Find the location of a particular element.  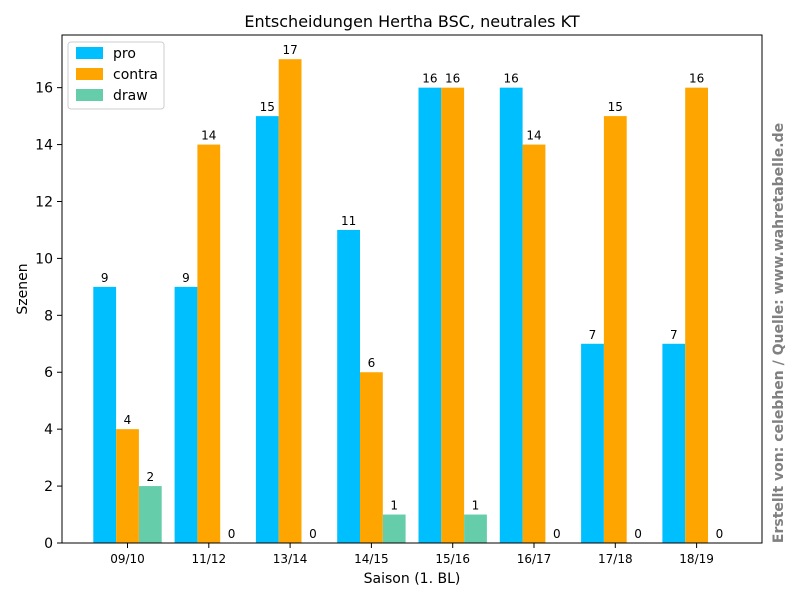

bar-label-pro-16-17: 16 is located at coordinates (511, 79).